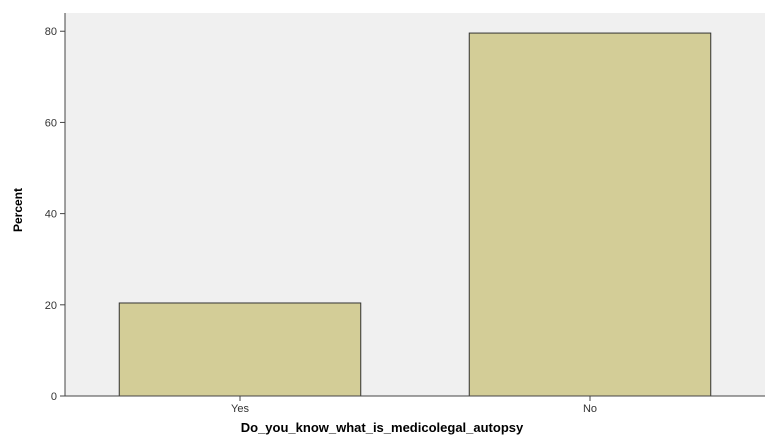 The width and height of the screenshot is (766, 437). What do you see at coordinates (240, 409) in the screenshot?
I see `x-tick-label-yes: Yes` at bounding box center [240, 409].